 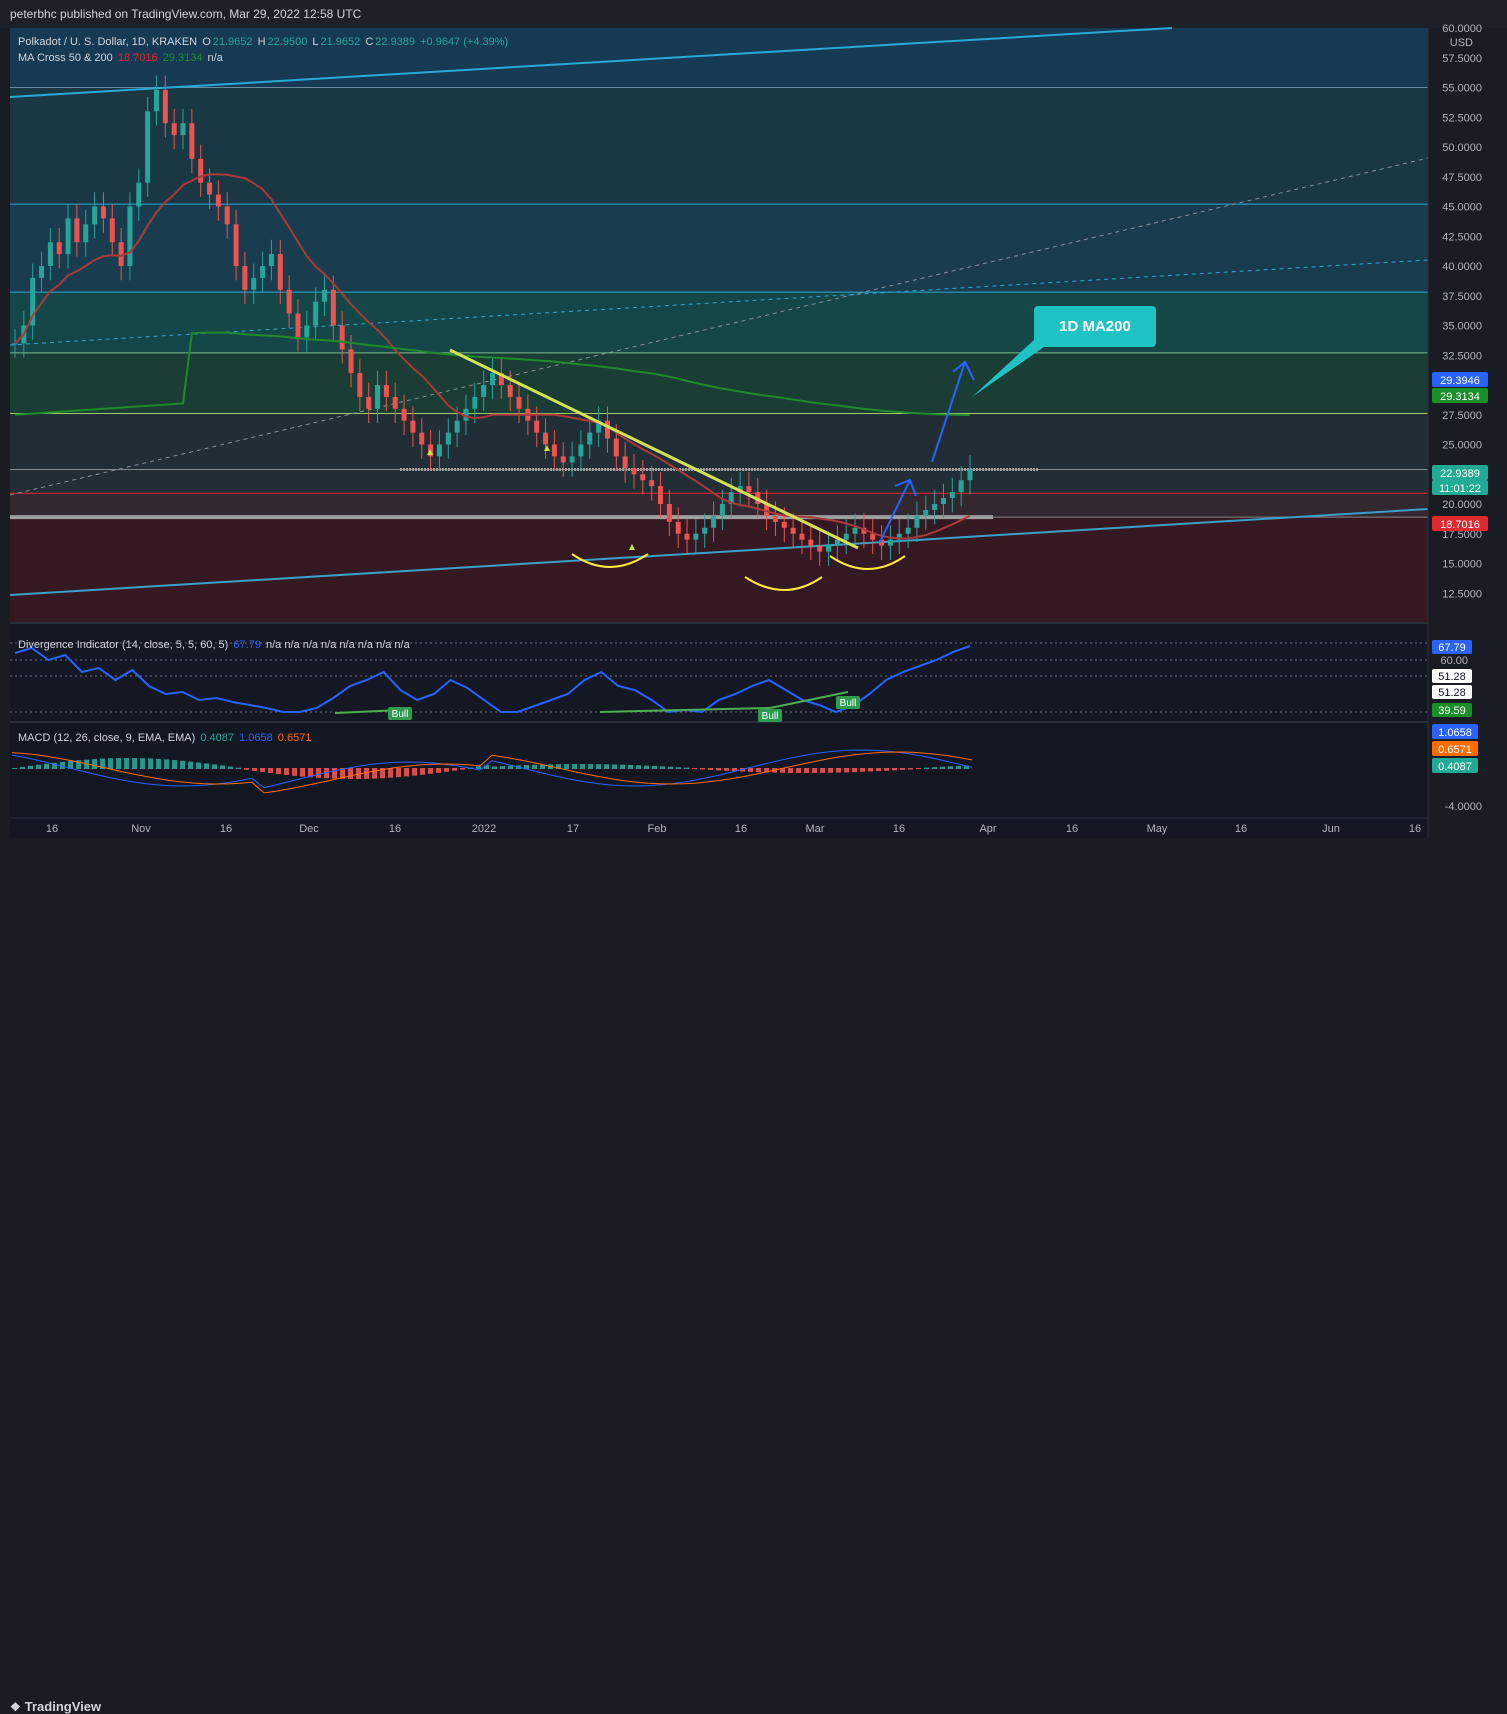 I want to click on price-tag-text: 11:01:22, so click(x=1460, y=489).